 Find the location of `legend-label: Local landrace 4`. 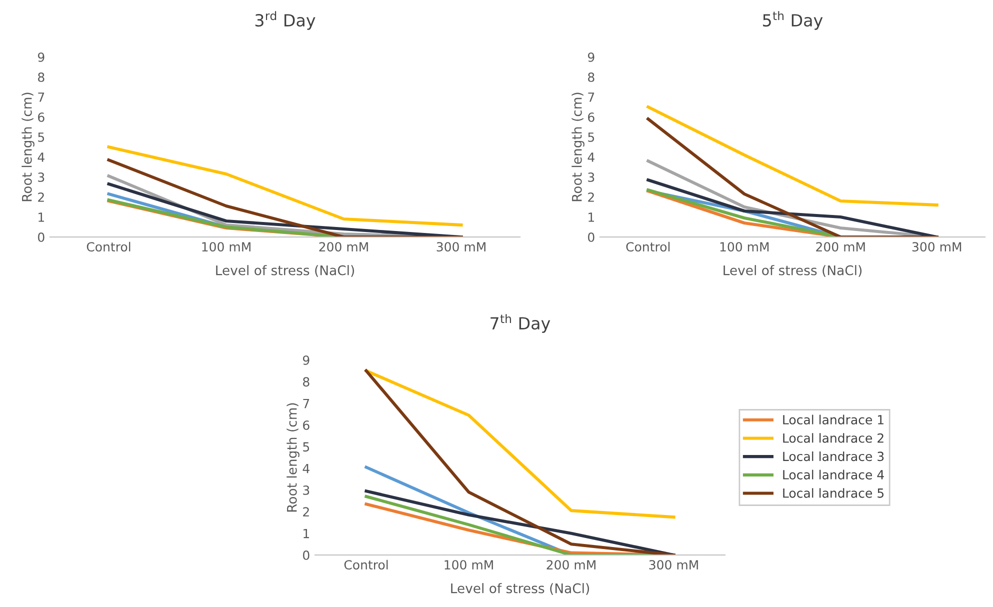

legend-label: Local landrace 4 is located at coordinates (833, 475).